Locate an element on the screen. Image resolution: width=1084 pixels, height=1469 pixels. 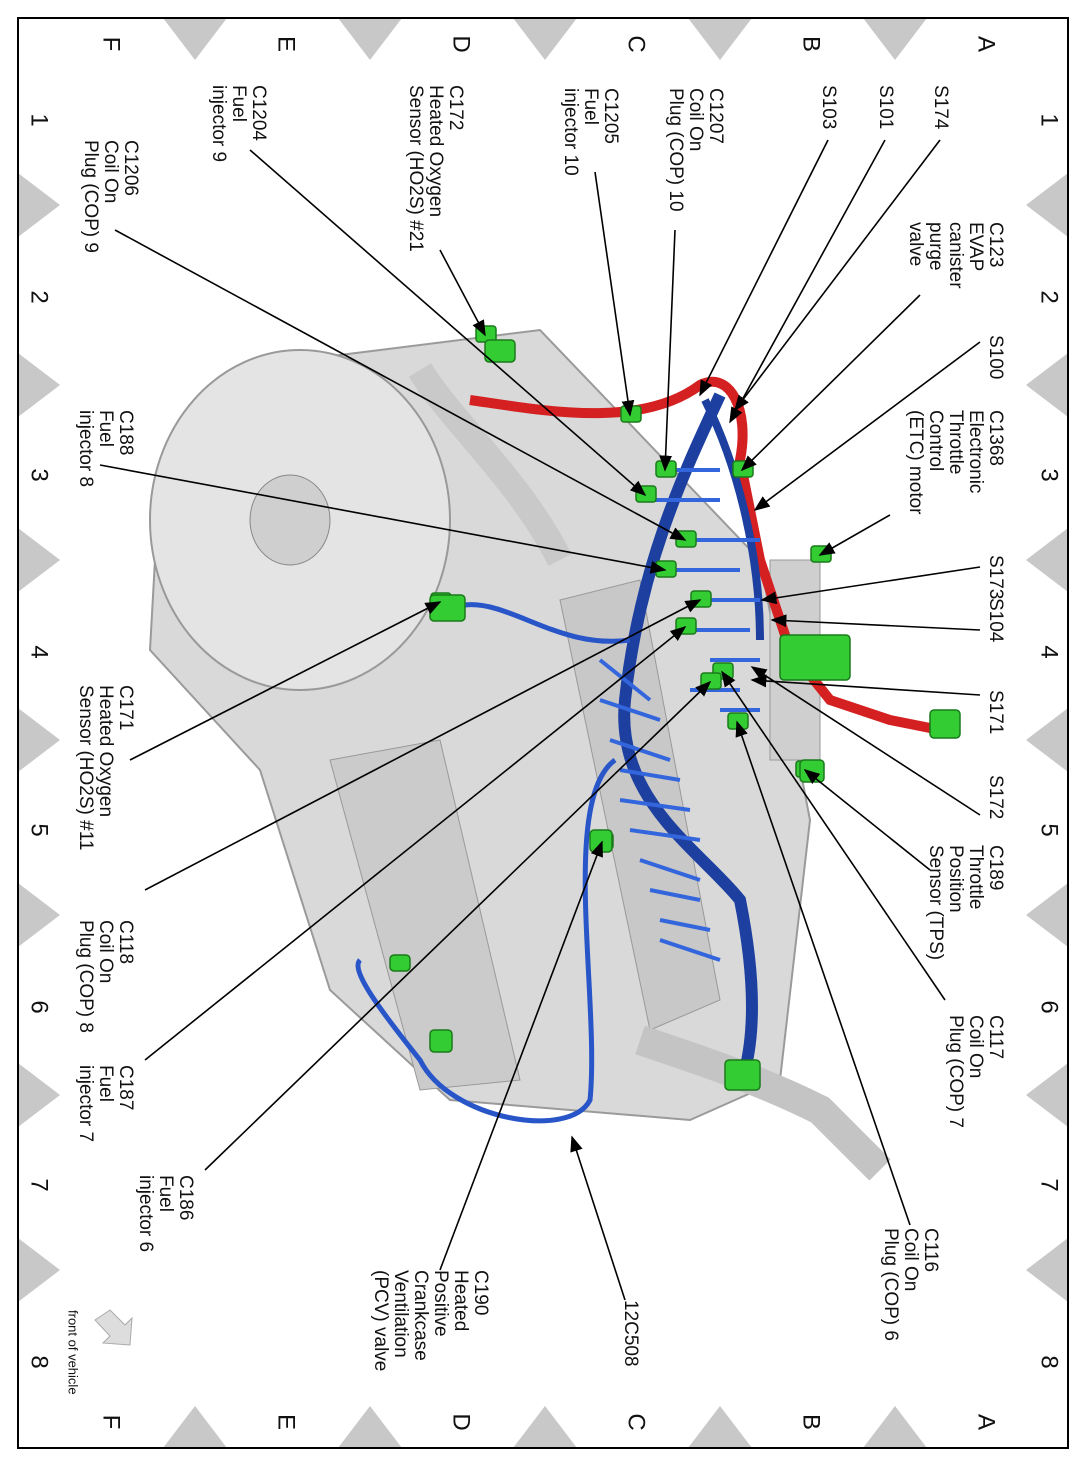
callout-line: canister is located at coordinates (955, 255).